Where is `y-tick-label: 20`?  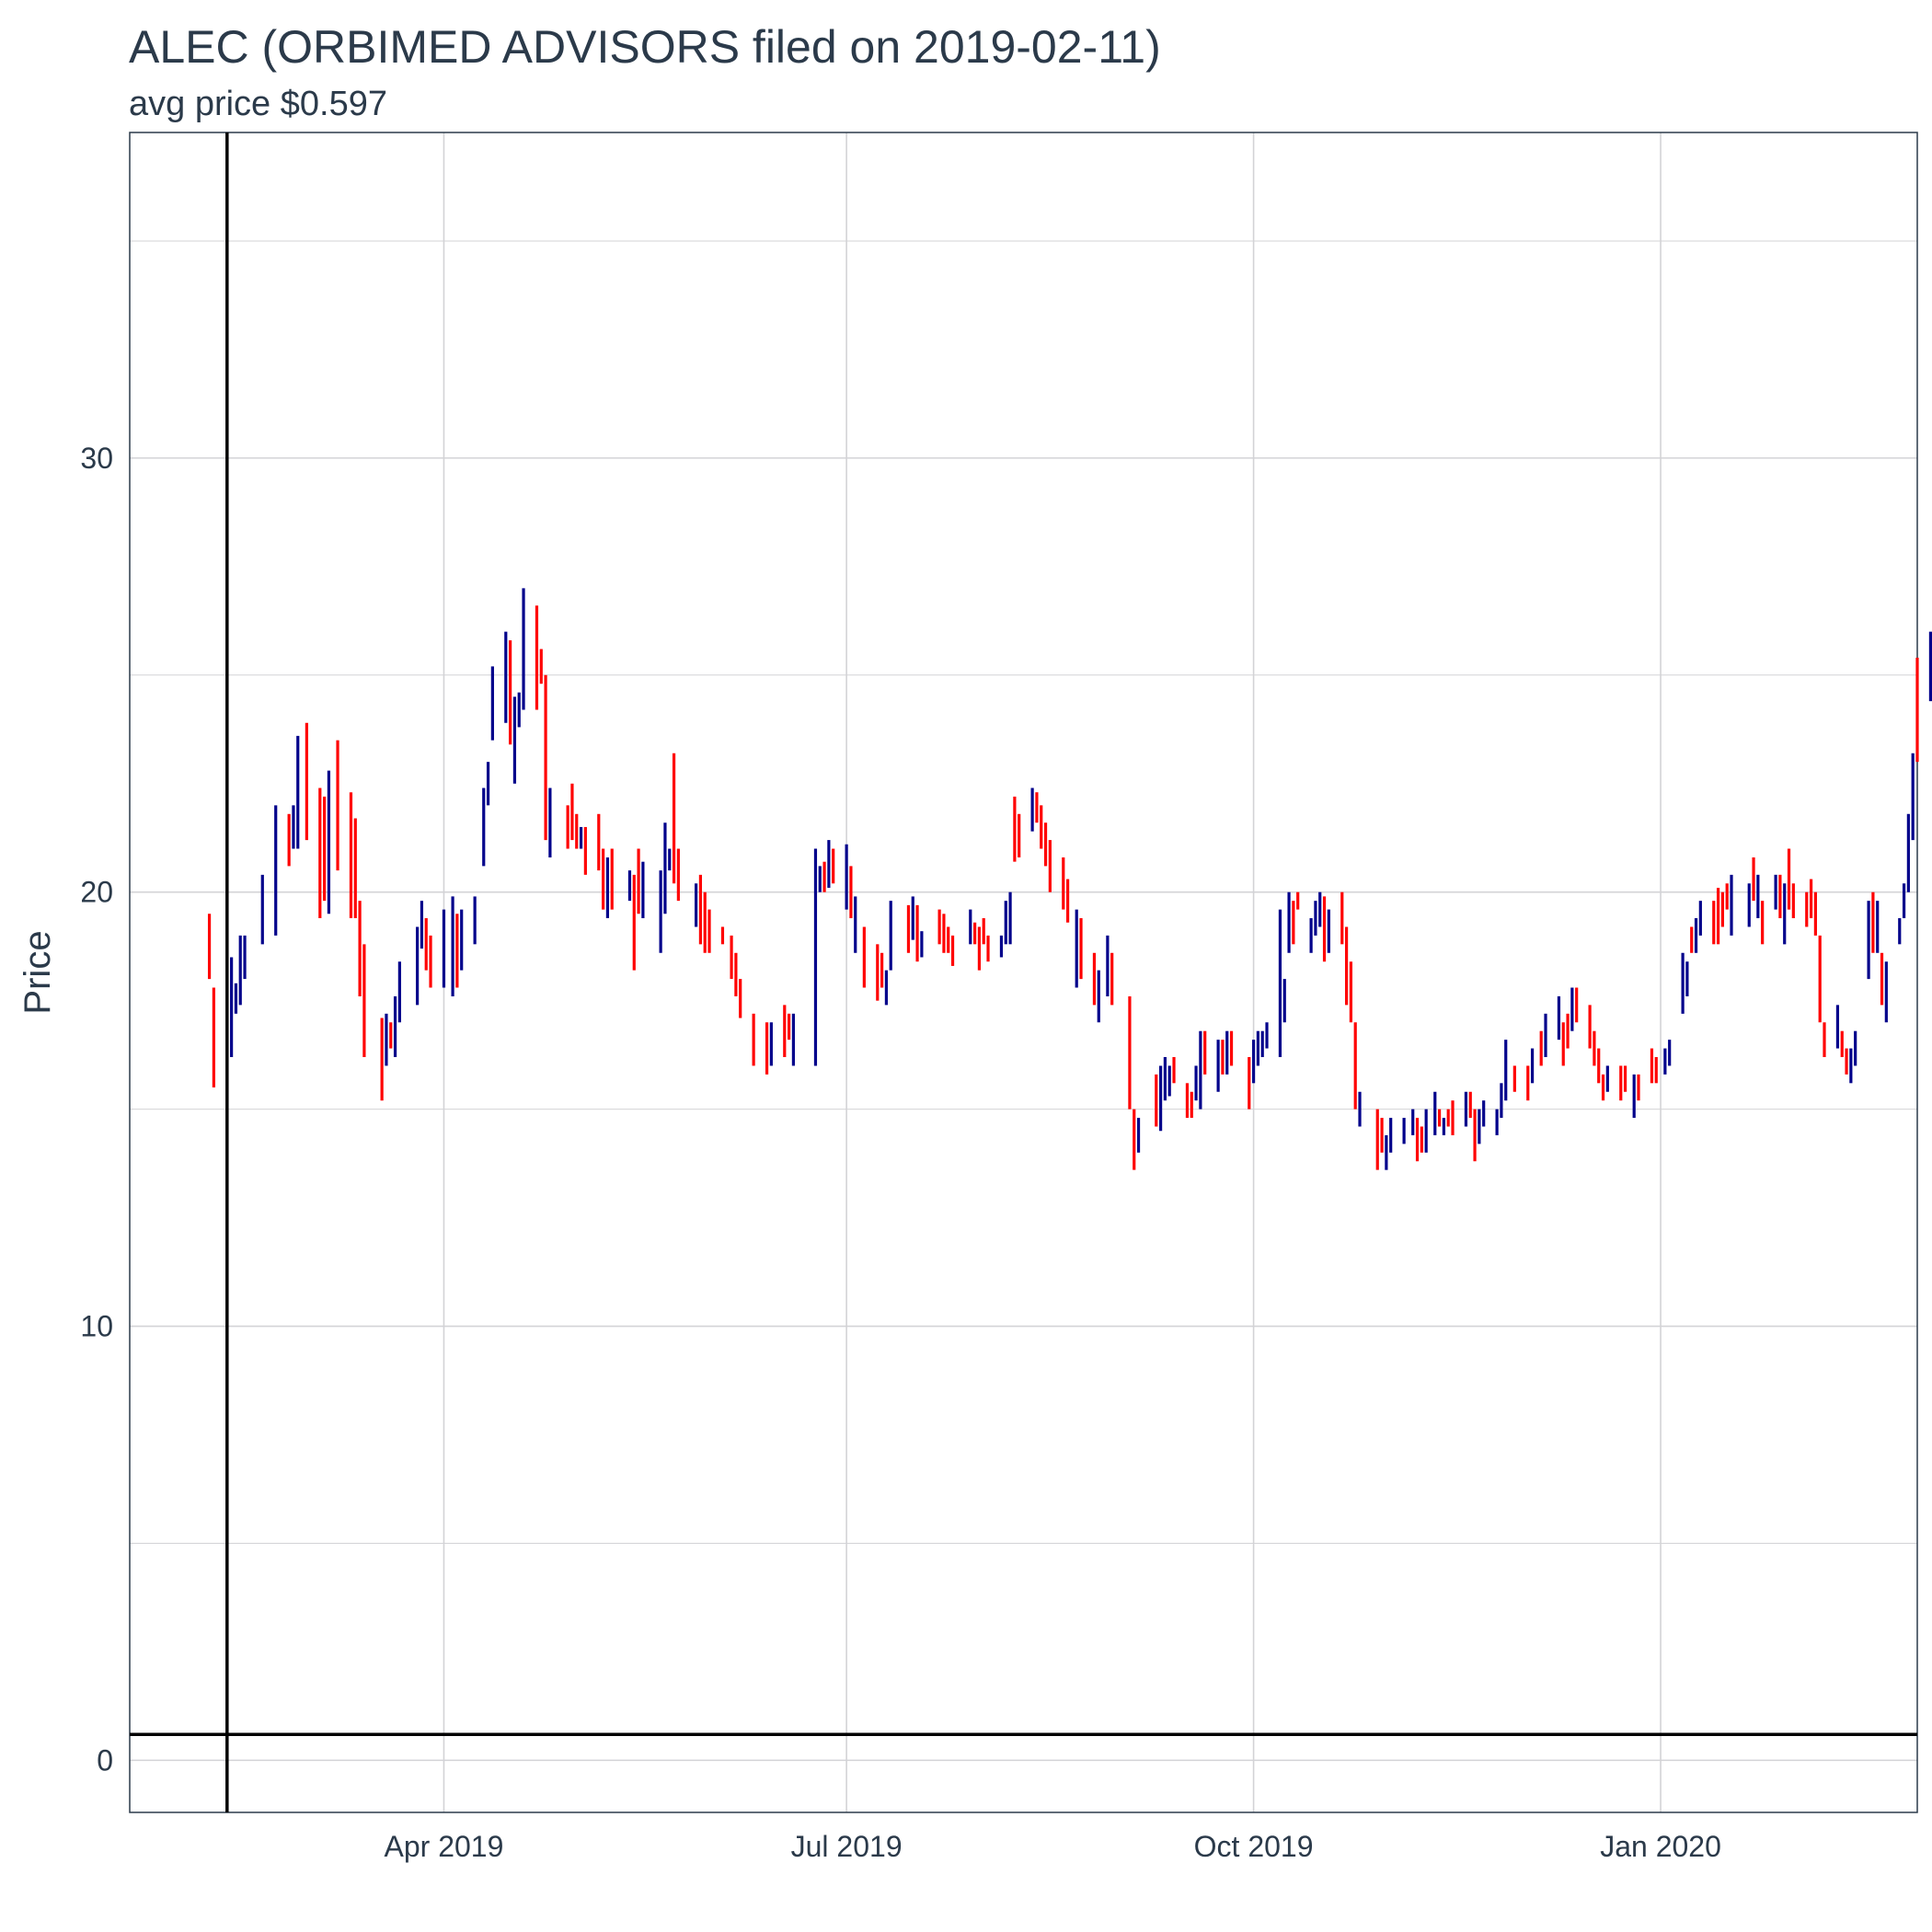 y-tick-label: 20 is located at coordinates (96, 892).